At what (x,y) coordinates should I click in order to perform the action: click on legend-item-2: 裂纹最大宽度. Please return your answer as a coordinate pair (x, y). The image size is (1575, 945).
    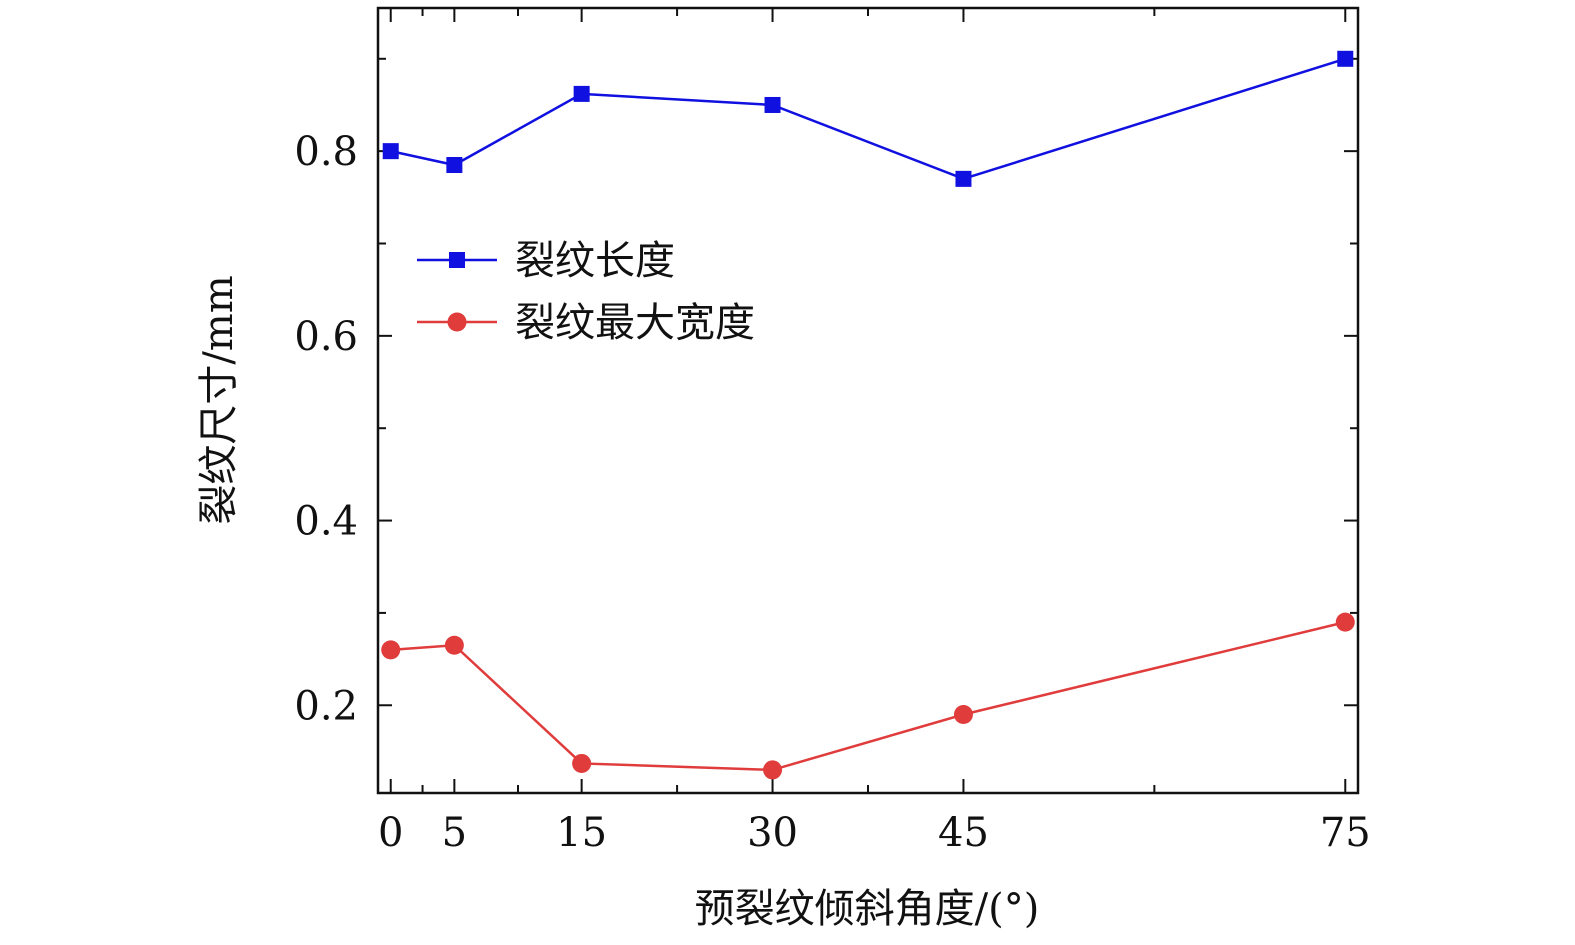
    Looking at the image, I should click on (586, 323).